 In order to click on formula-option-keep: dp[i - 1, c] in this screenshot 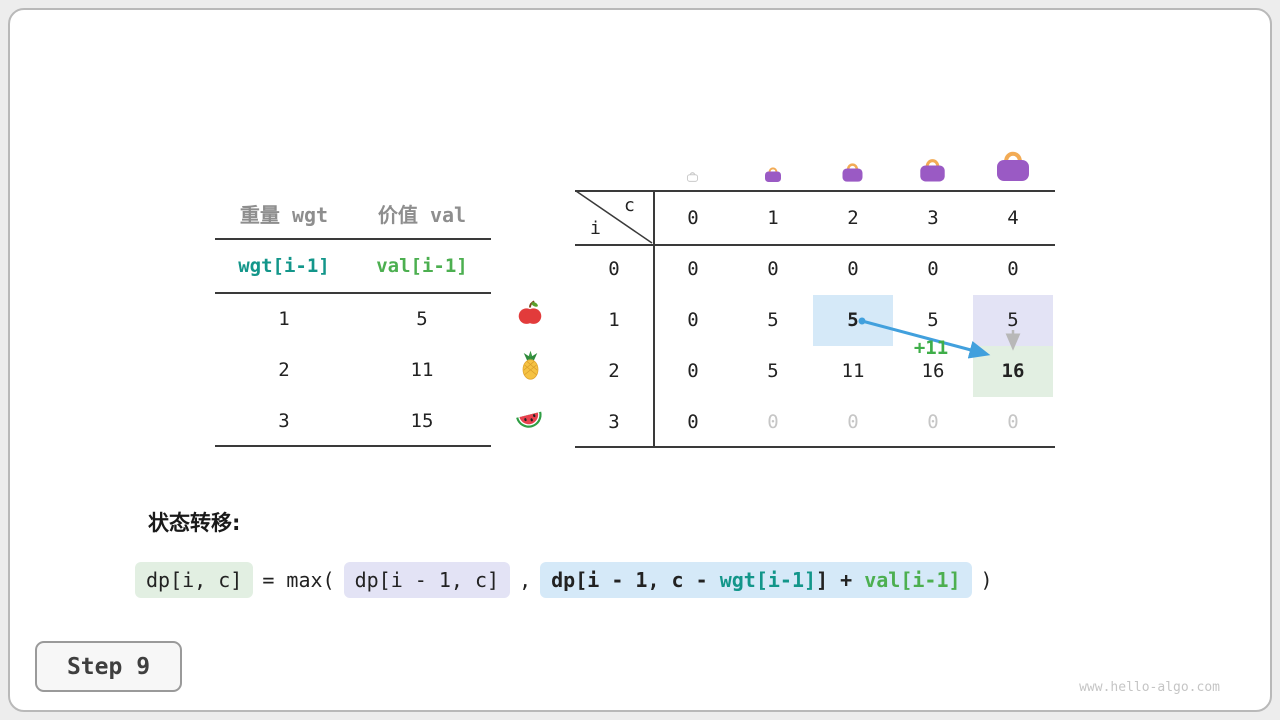, I will do `click(427, 580)`.